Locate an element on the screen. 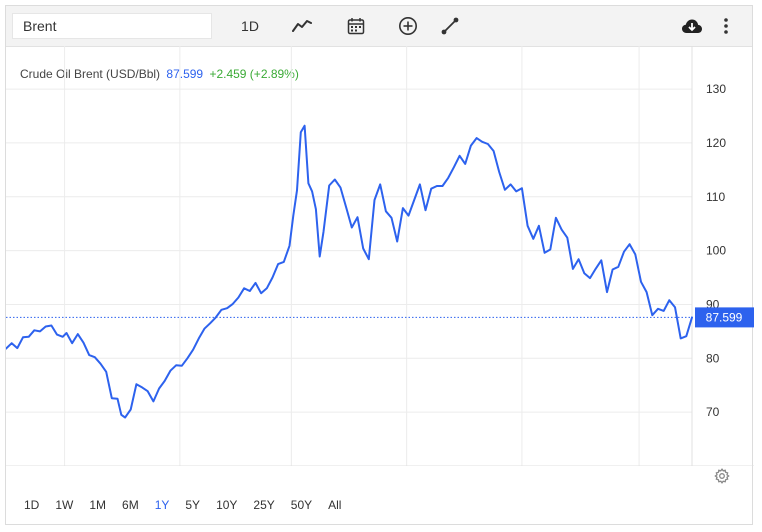  range-button-10y: 10Y is located at coordinates (227, 505).